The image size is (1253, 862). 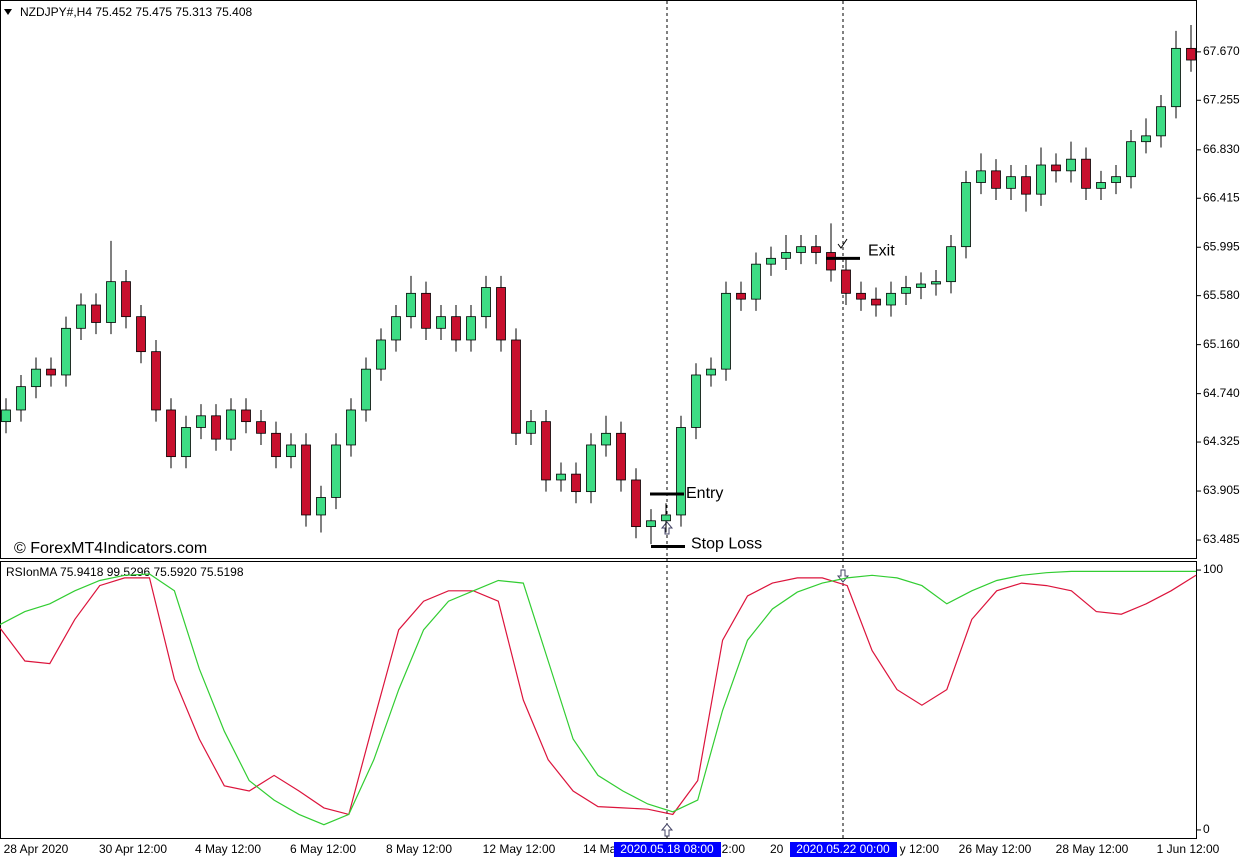 What do you see at coordinates (920, 849) in the screenshot?
I see `x-tick-label: y 12:00` at bounding box center [920, 849].